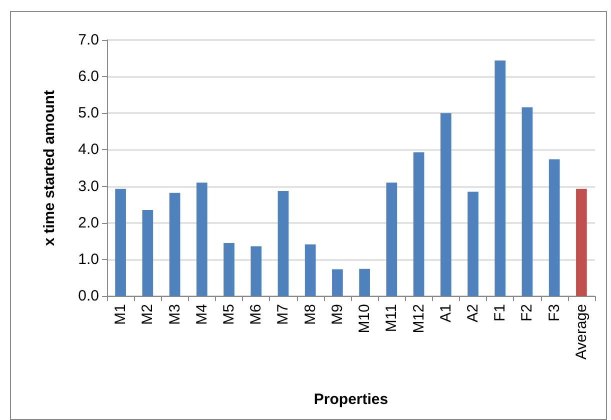  What do you see at coordinates (419, 319) in the screenshot?
I see `x-tick-label: M12` at bounding box center [419, 319].